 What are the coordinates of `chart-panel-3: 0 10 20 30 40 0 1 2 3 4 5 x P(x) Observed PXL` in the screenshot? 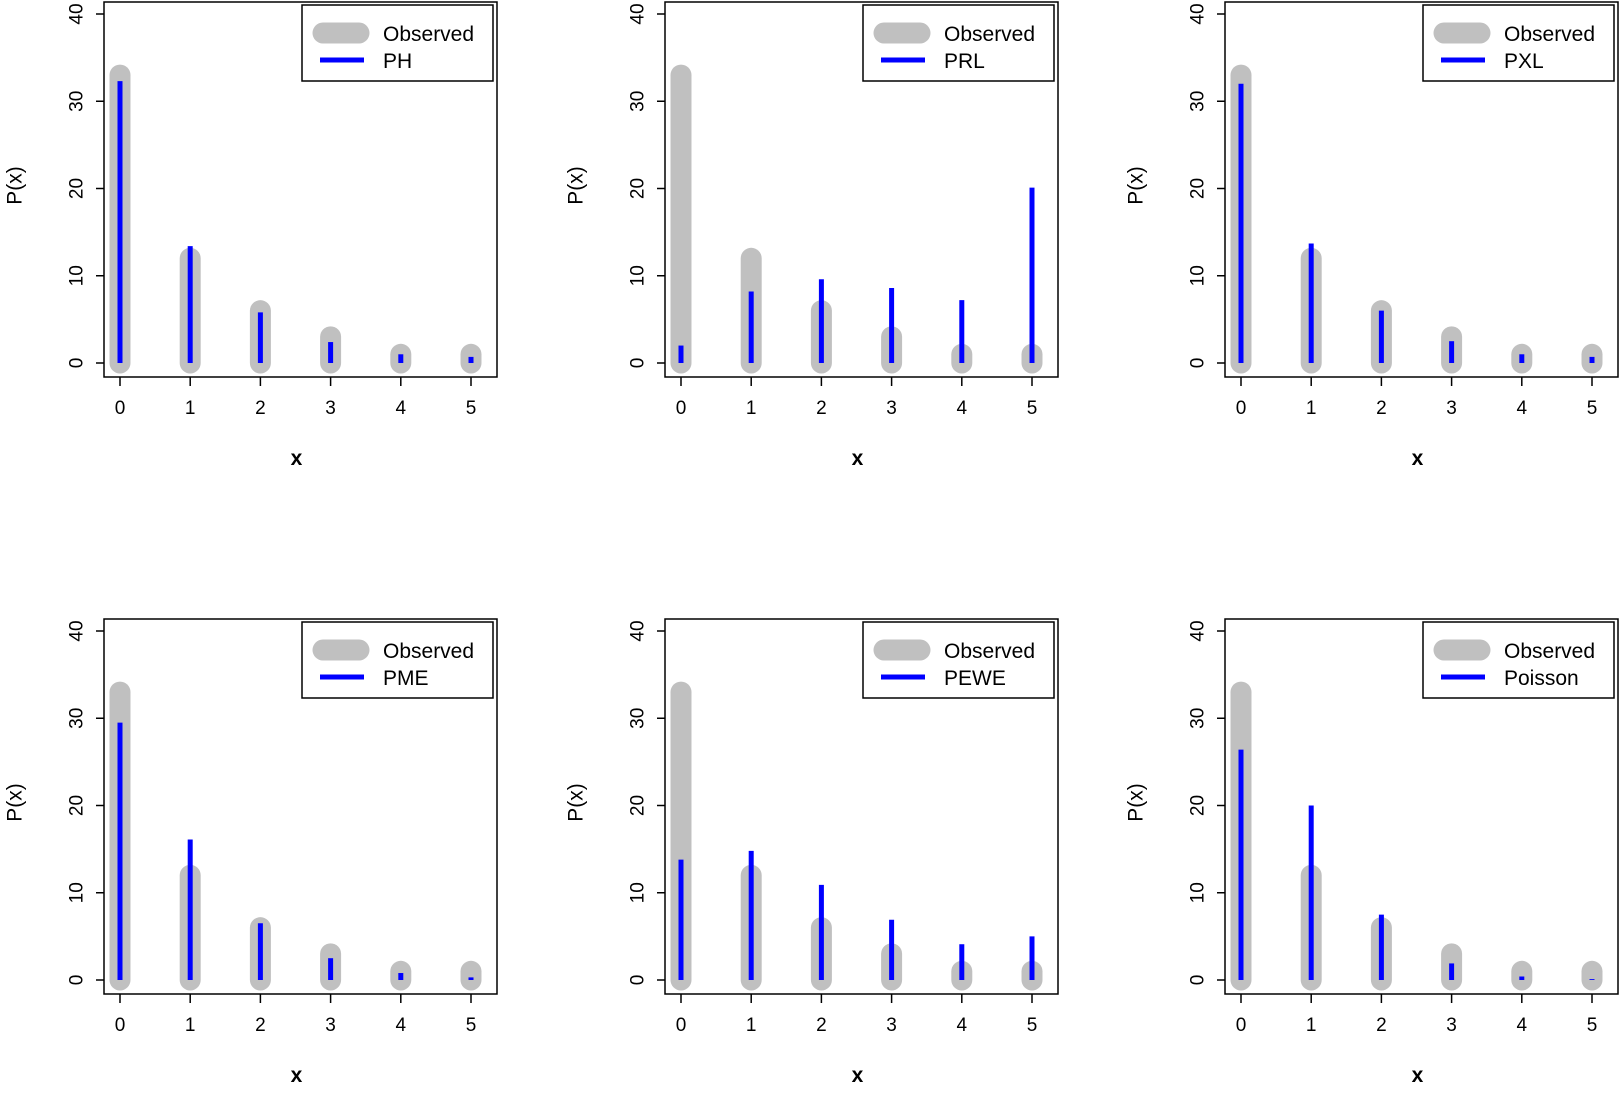 It's located at (1372, 235).